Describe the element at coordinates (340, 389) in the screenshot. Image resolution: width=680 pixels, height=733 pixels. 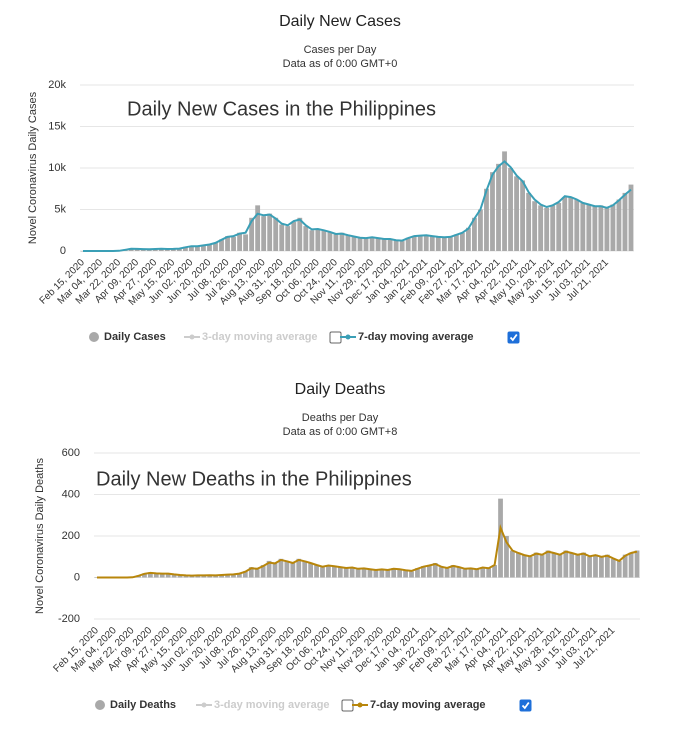
I see `chart-title: Daily Deaths` at that location.